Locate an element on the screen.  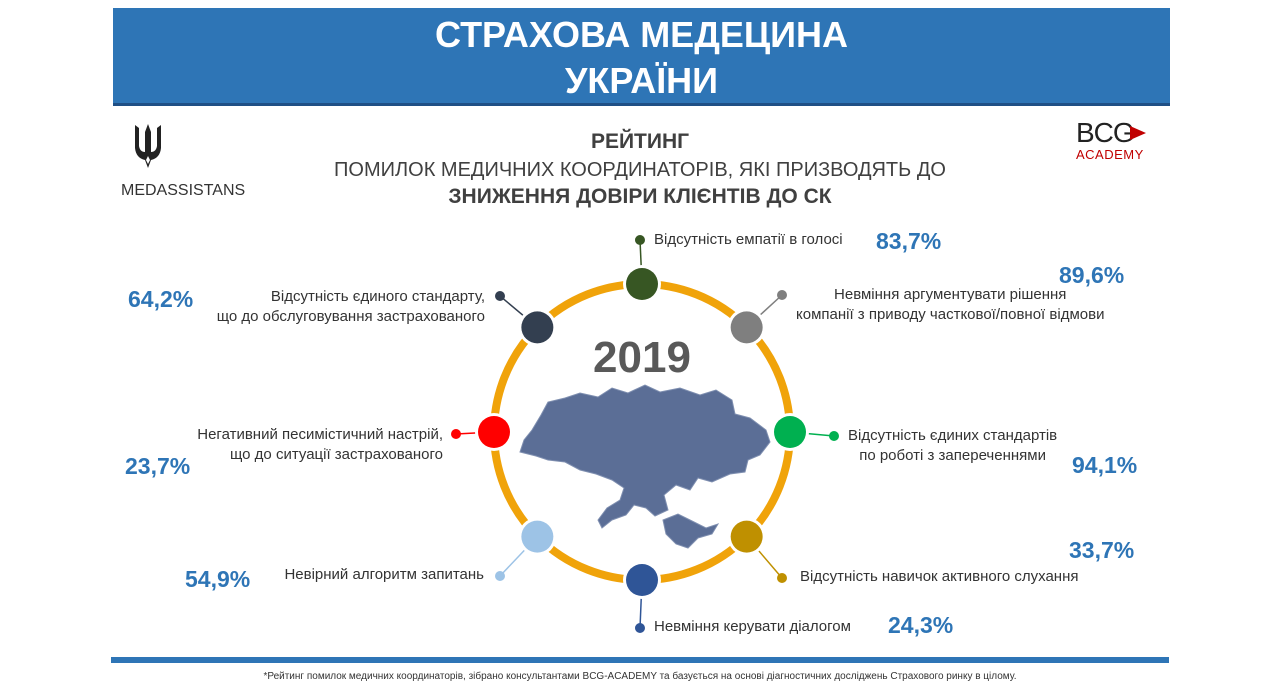
value-label: 24,3% is located at coordinates (921, 625).